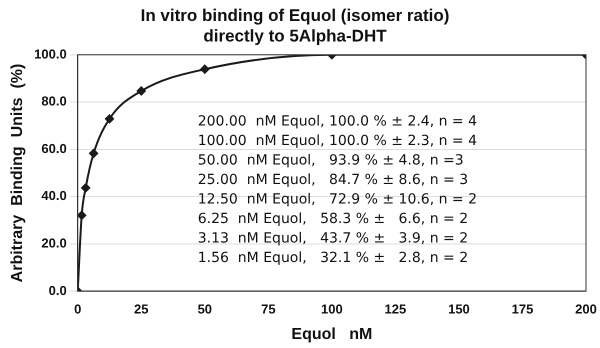 The image size is (600, 348). What do you see at coordinates (17, 173) in the screenshot?
I see `y-axis-title: Arbitrary Binding Units (%)` at bounding box center [17, 173].